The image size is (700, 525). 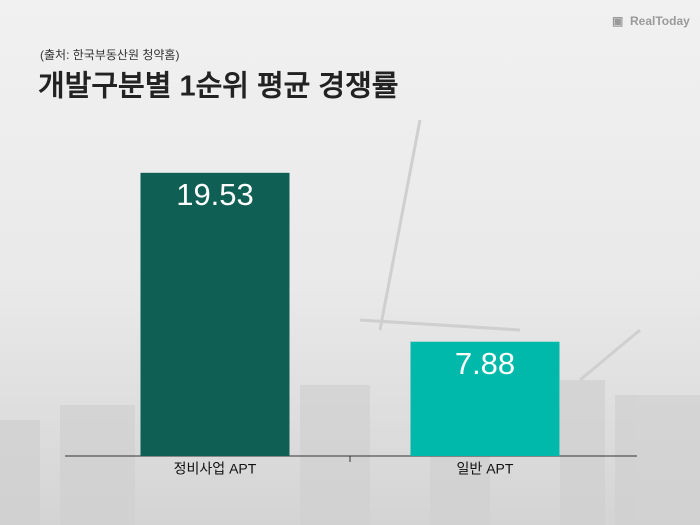 What do you see at coordinates (215, 469) in the screenshot?
I see `x-tick-label: 정비사업 APT` at bounding box center [215, 469].